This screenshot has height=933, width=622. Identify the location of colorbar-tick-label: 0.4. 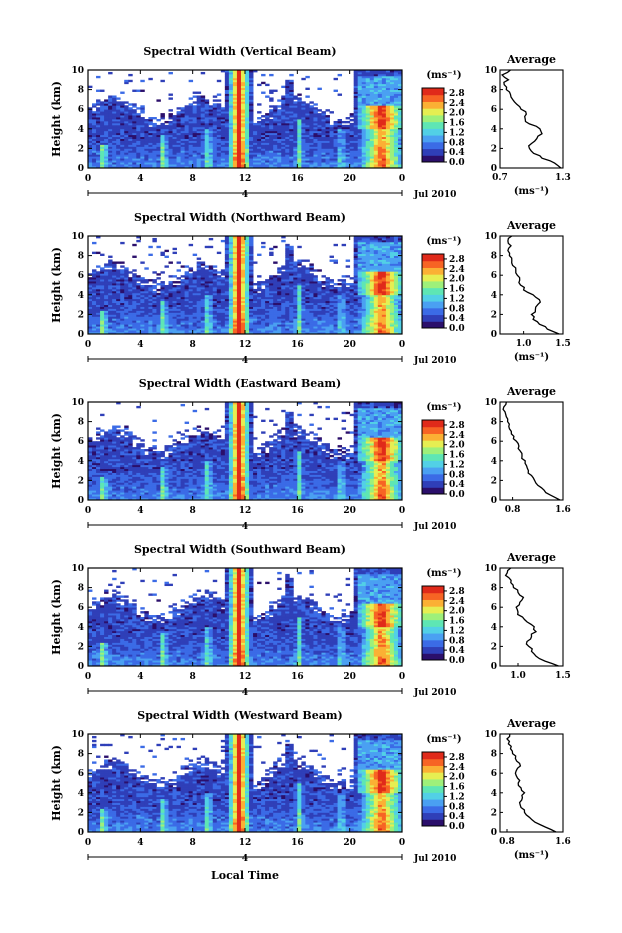
(457, 153).